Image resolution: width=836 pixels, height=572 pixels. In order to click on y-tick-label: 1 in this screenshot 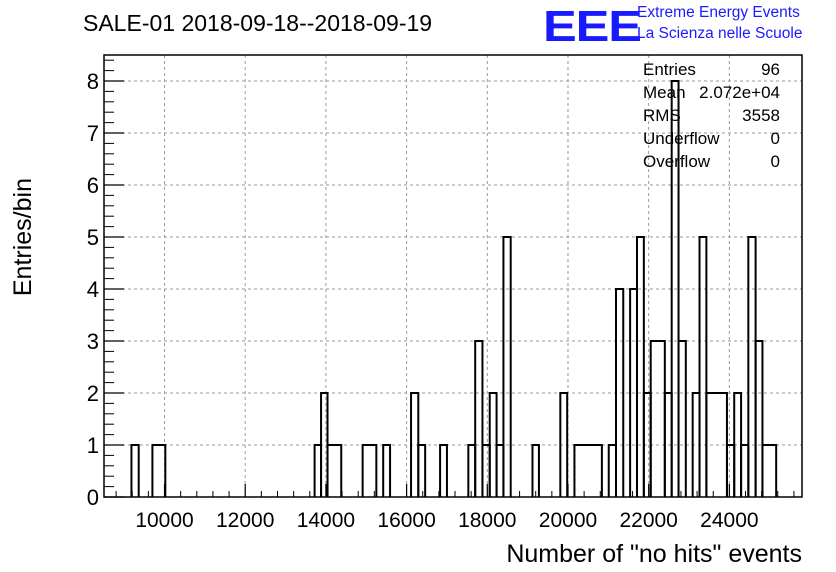, I will do `click(93, 445)`.